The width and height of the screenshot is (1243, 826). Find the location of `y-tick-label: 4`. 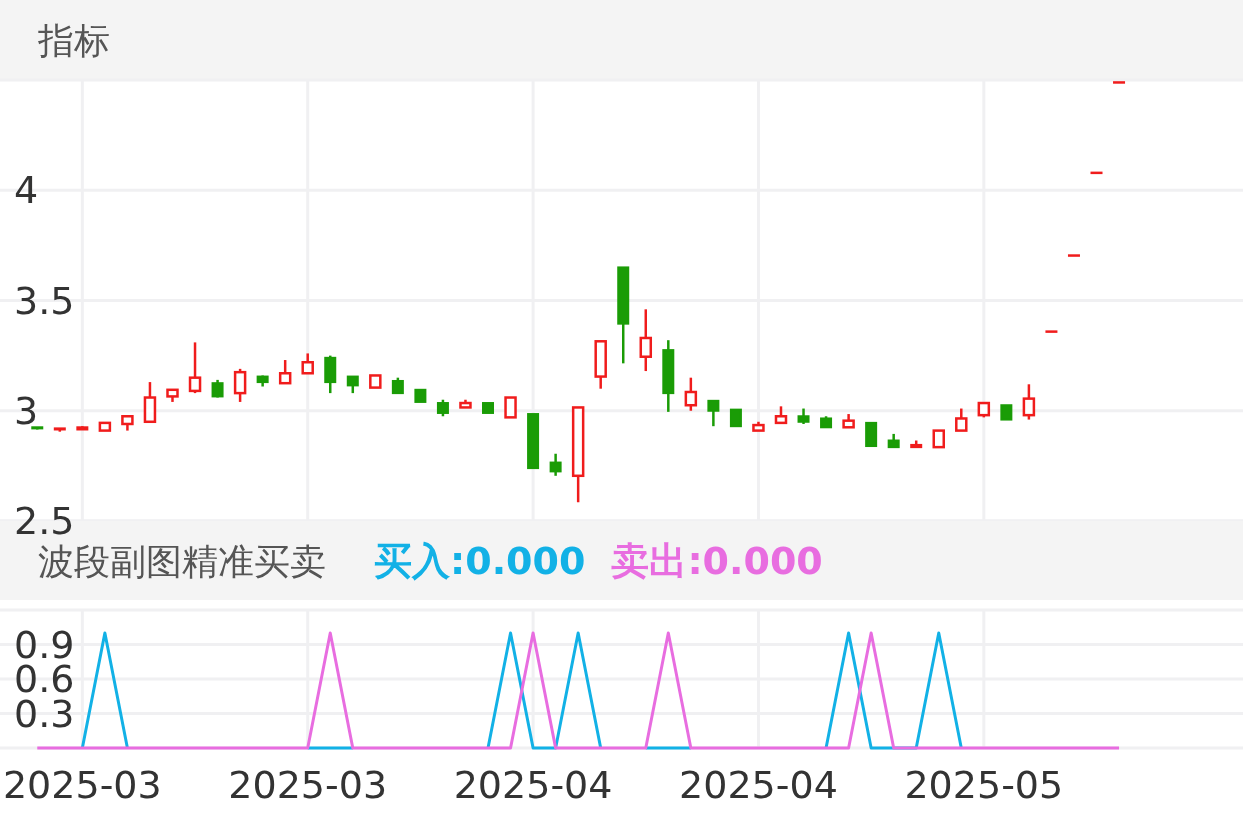

y-tick-label: 4 is located at coordinates (26, 190).